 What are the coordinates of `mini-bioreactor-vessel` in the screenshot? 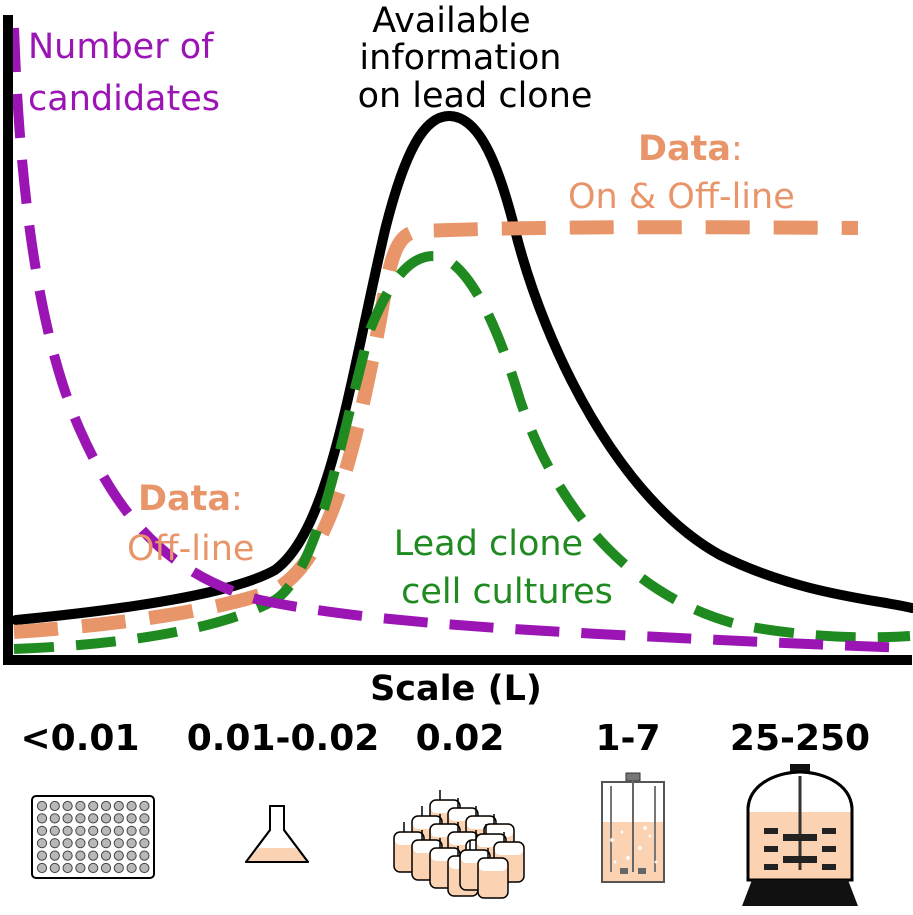 It's located at (493, 873).